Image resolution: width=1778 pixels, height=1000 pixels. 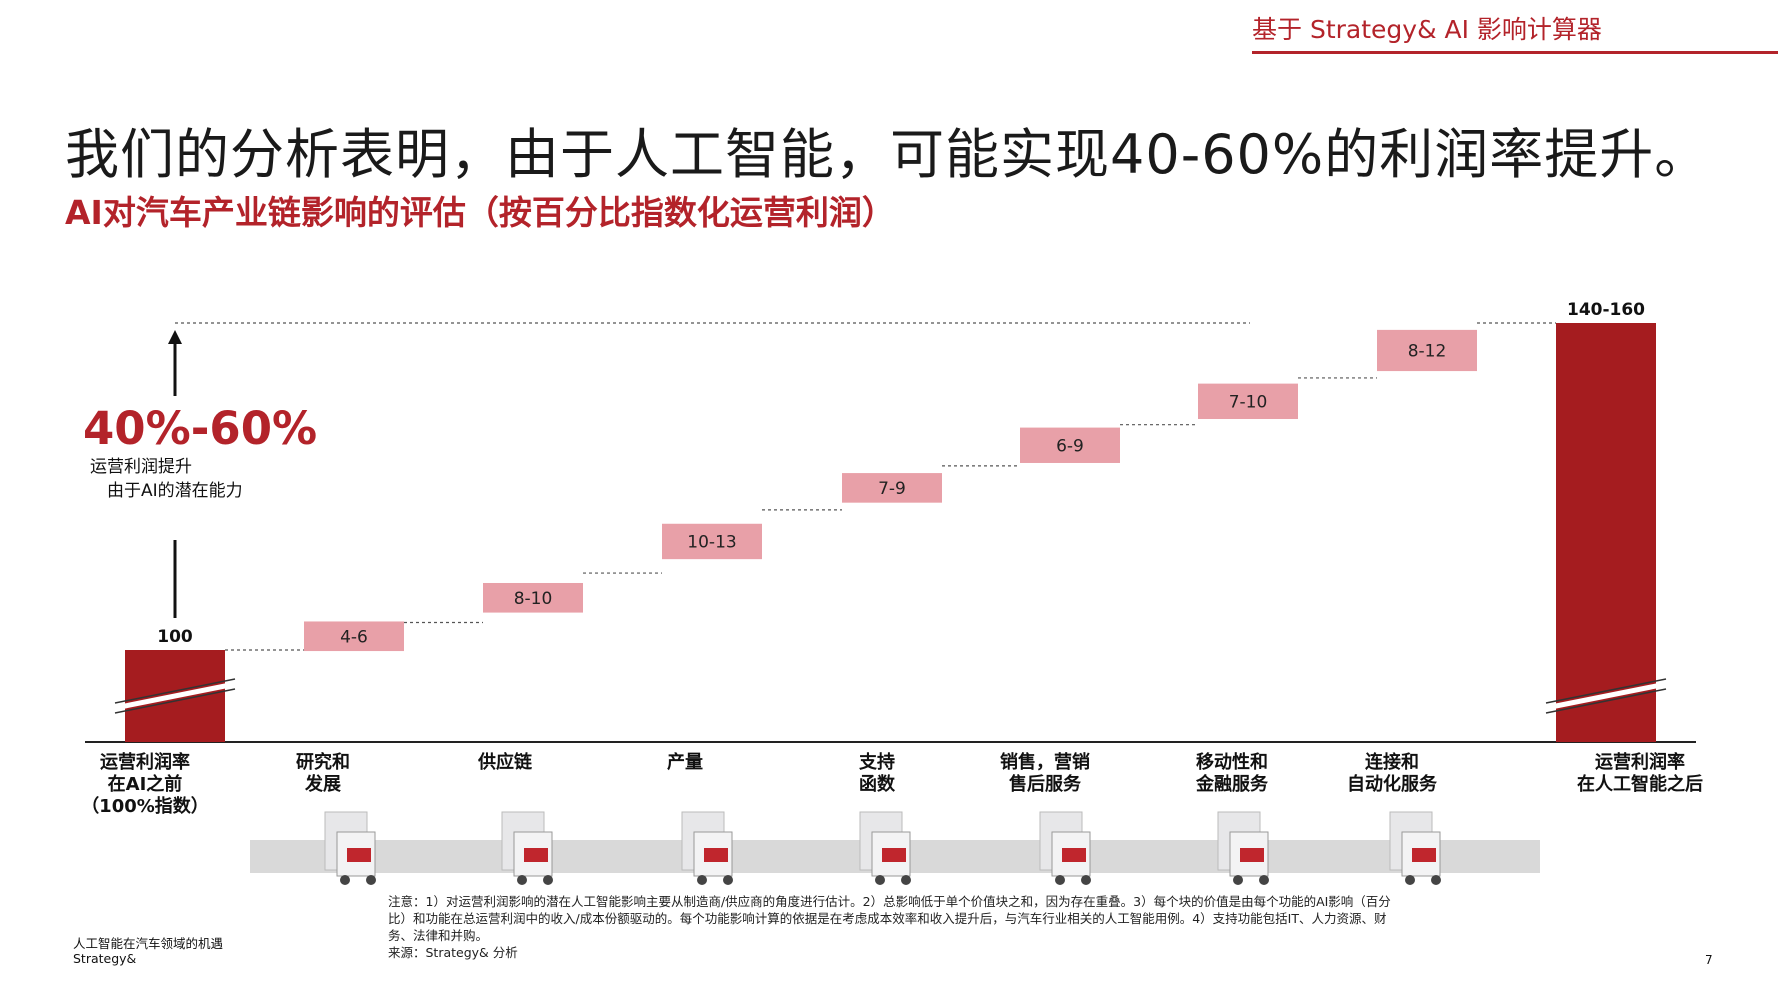 I want to click on robot-arm-assembly-icon, so click(x=707, y=848).